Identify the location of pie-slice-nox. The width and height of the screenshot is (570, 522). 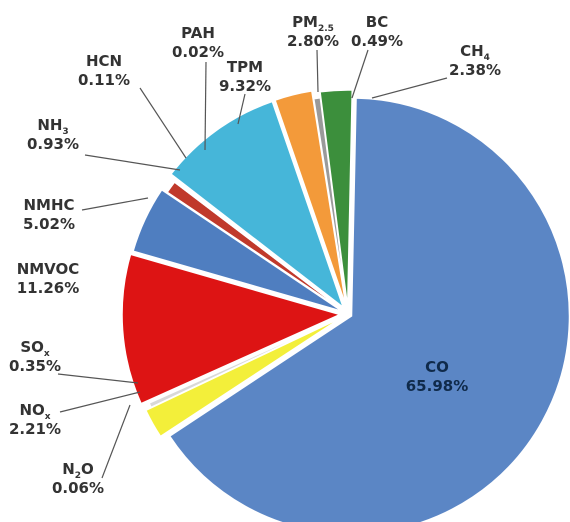
(244, 377).